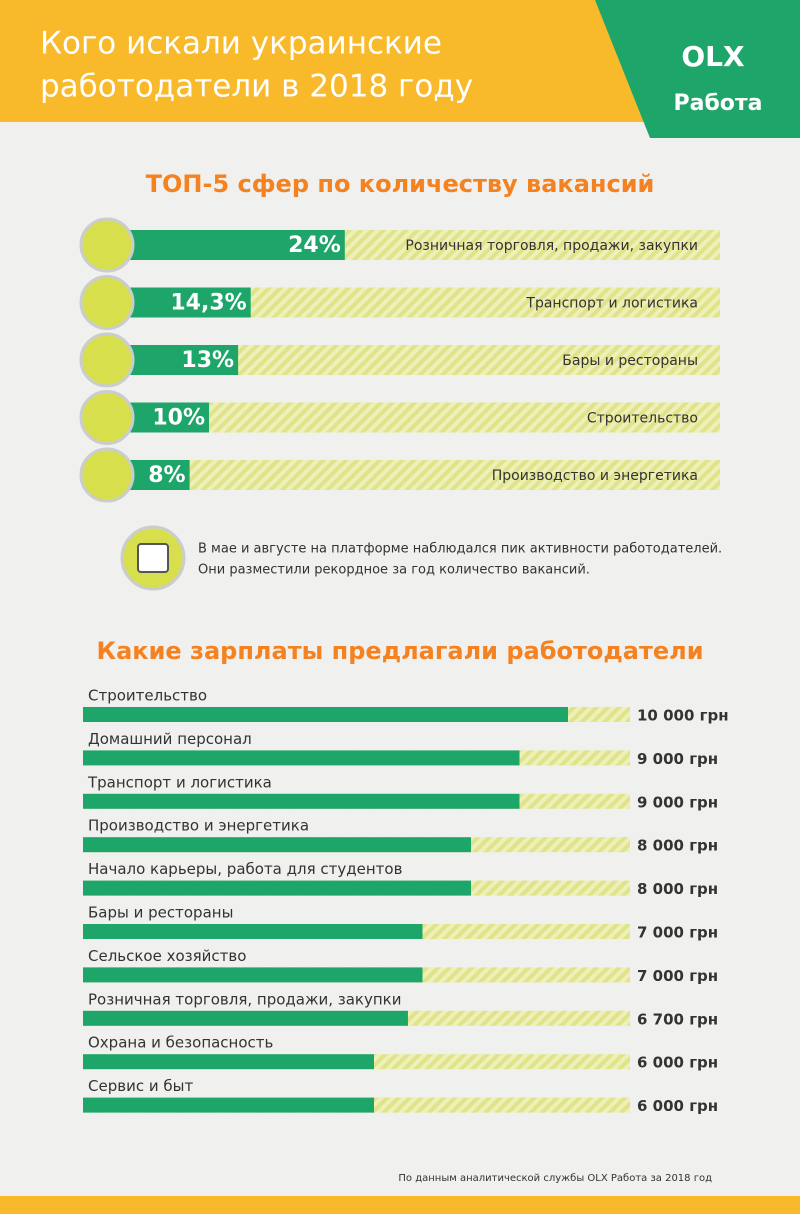 This screenshot has height=1214, width=800. I want to click on value-label: 10 000 грн, so click(683, 716).